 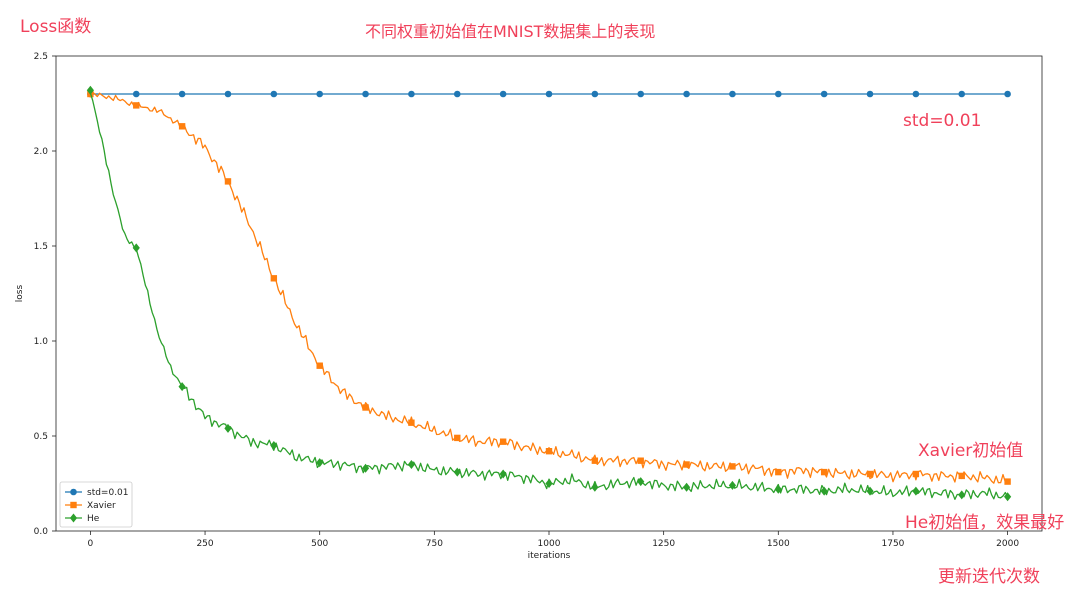 I want to click on y-tick-label: 2.5, so click(x=41, y=57).